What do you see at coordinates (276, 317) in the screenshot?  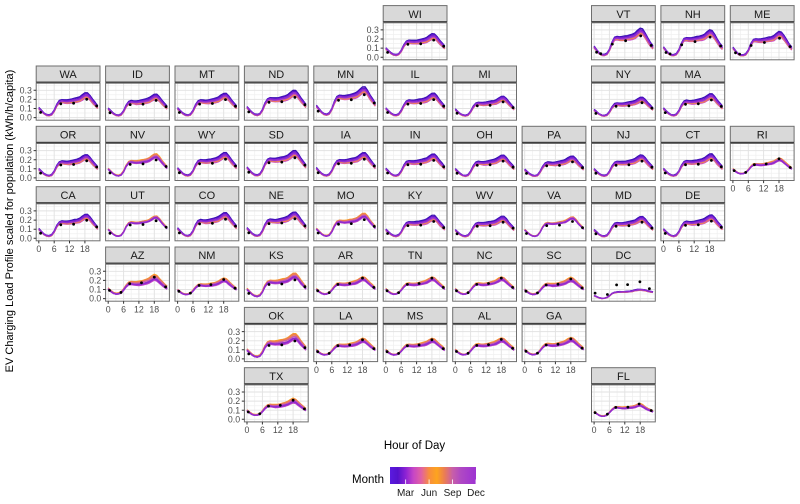 I see `svg-text: OK` at bounding box center [276, 317].